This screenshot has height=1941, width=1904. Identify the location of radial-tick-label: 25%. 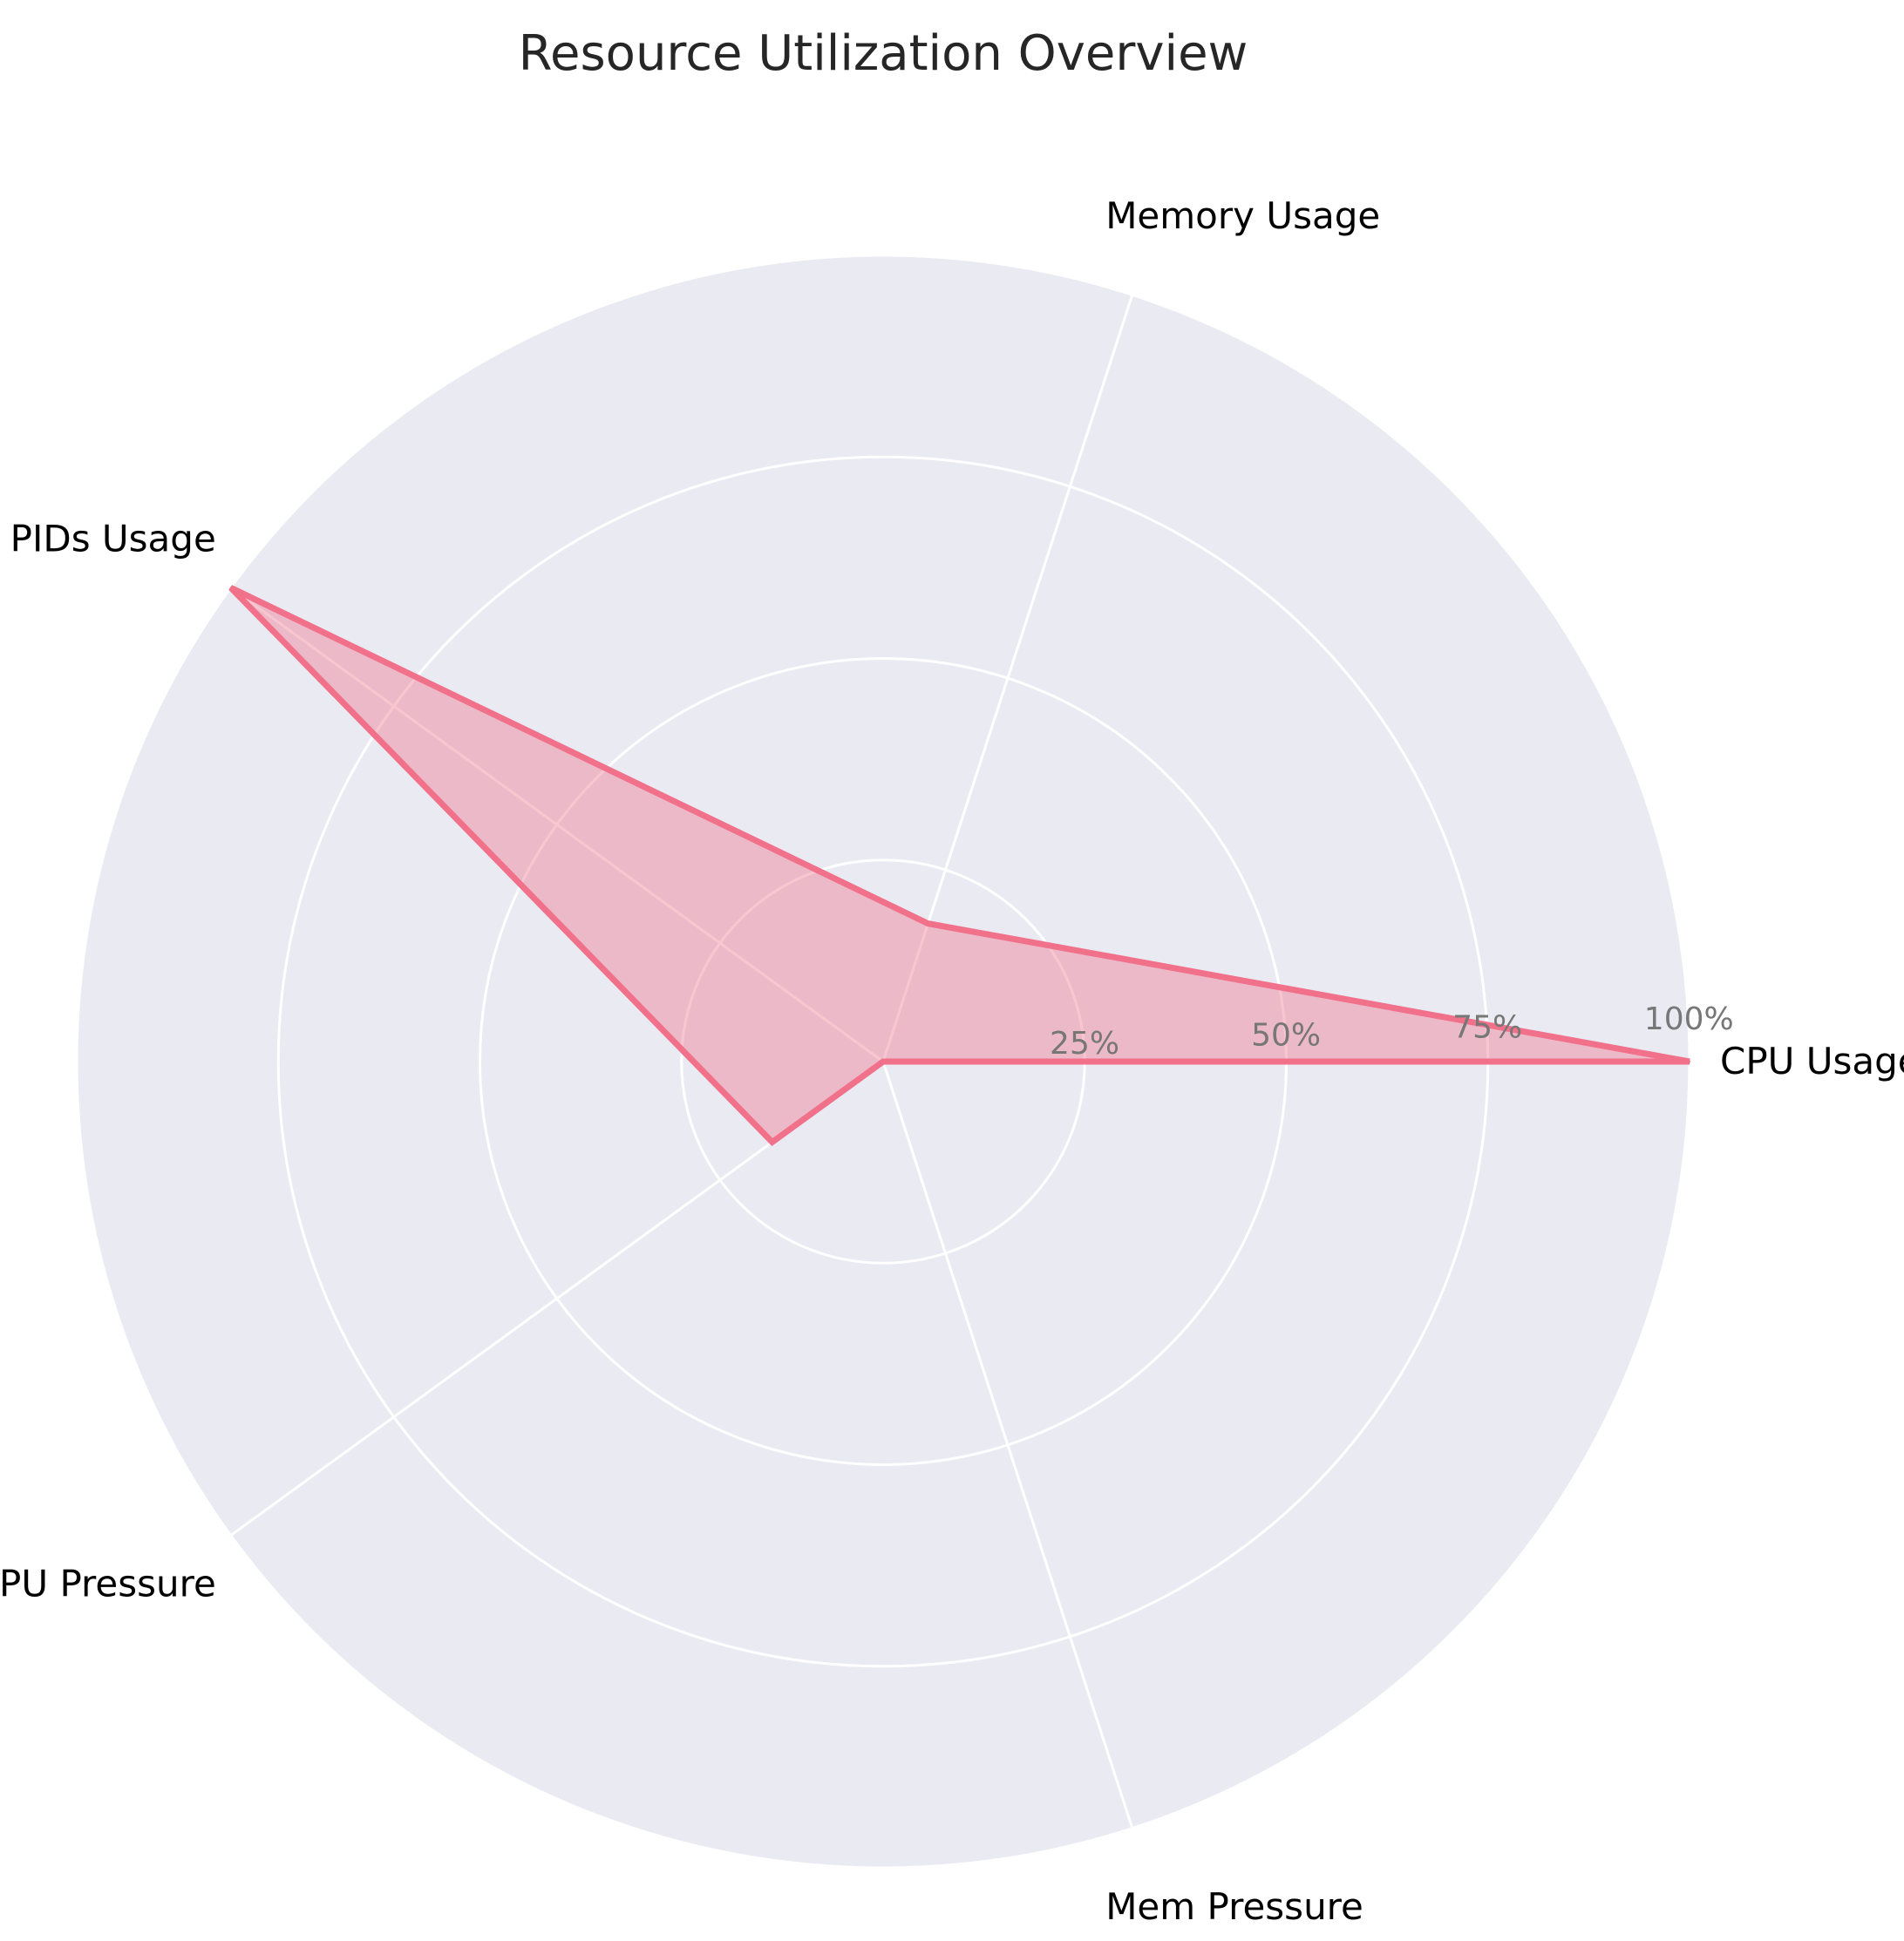
(1084, 1044).